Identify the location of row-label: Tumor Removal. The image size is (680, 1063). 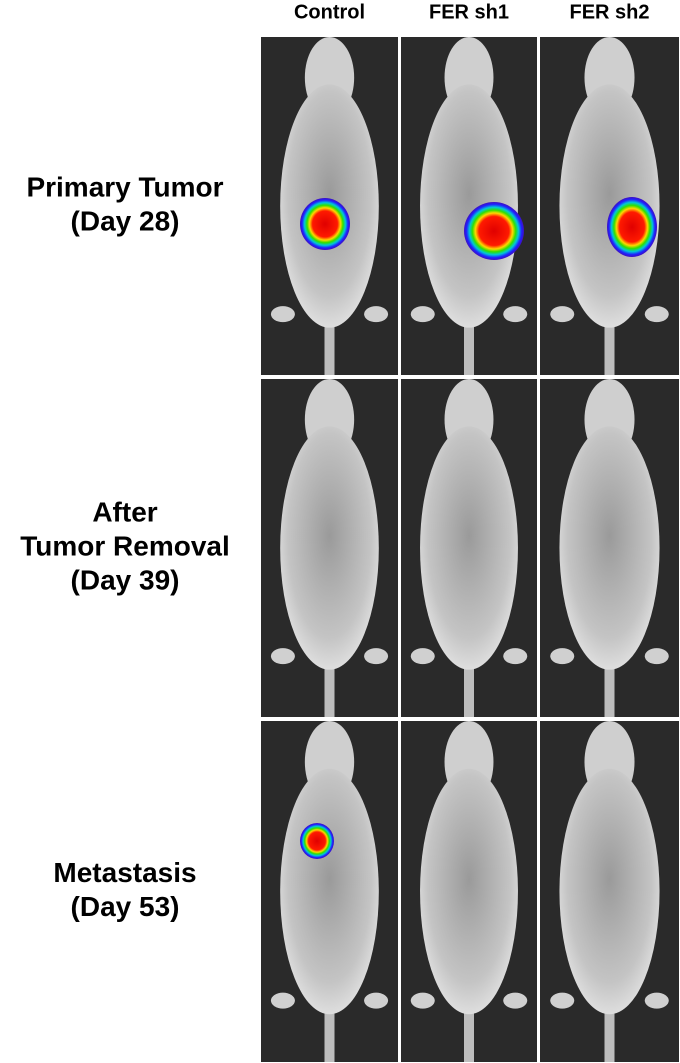
(125, 545).